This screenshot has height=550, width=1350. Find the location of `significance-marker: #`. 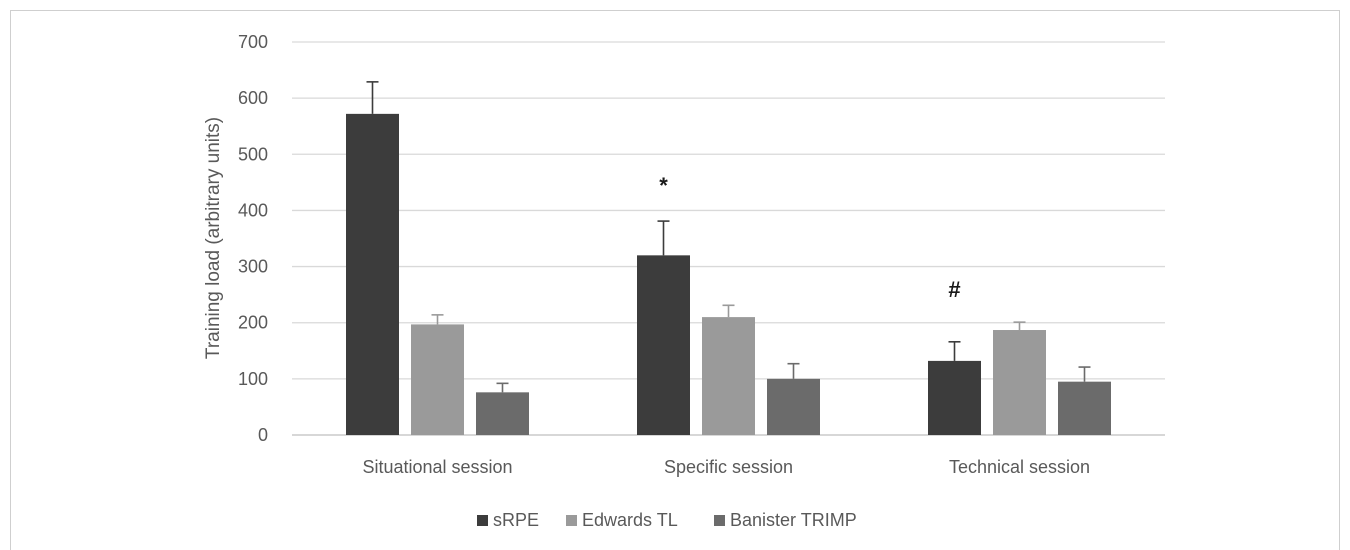

significance-marker: # is located at coordinates (954, 289).